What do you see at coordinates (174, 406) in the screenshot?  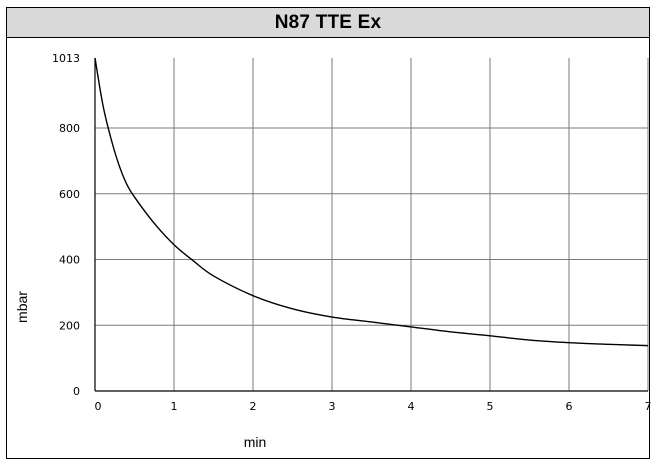 I see `x-tick-label: 1` at bounding box center [174, 406].